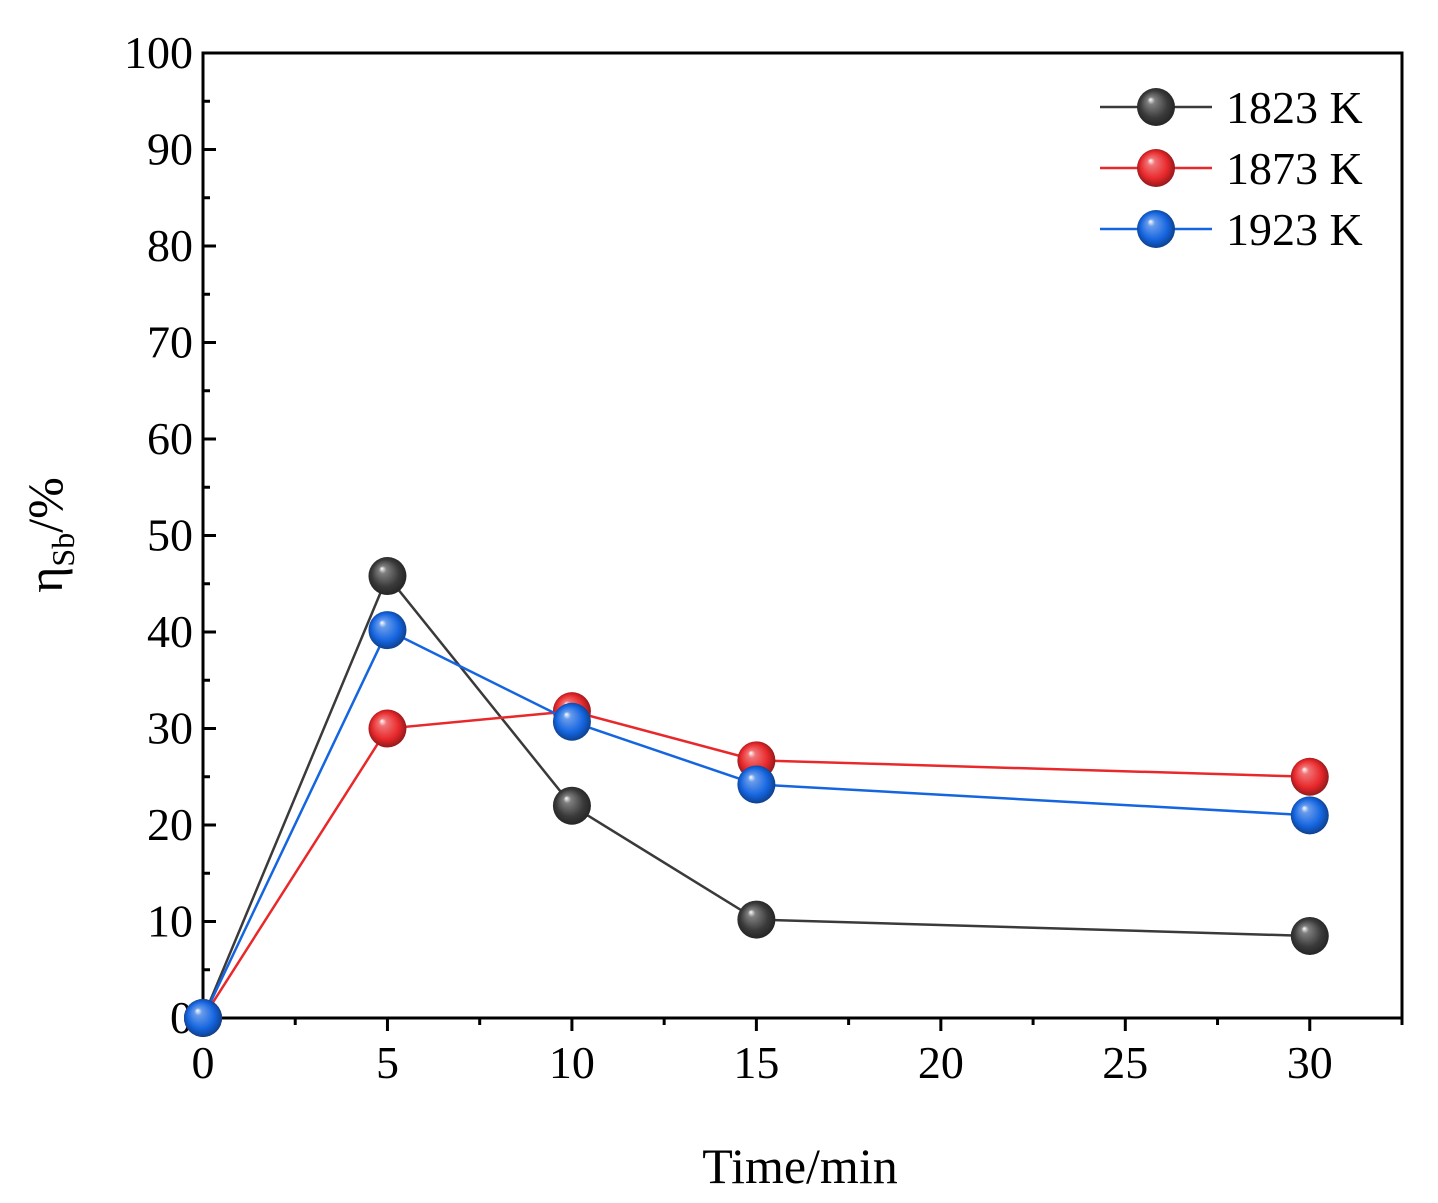 The width and height of the screenshot is (1438, 1203). I want to click on y-tick-label: 60, so click(170, 438).